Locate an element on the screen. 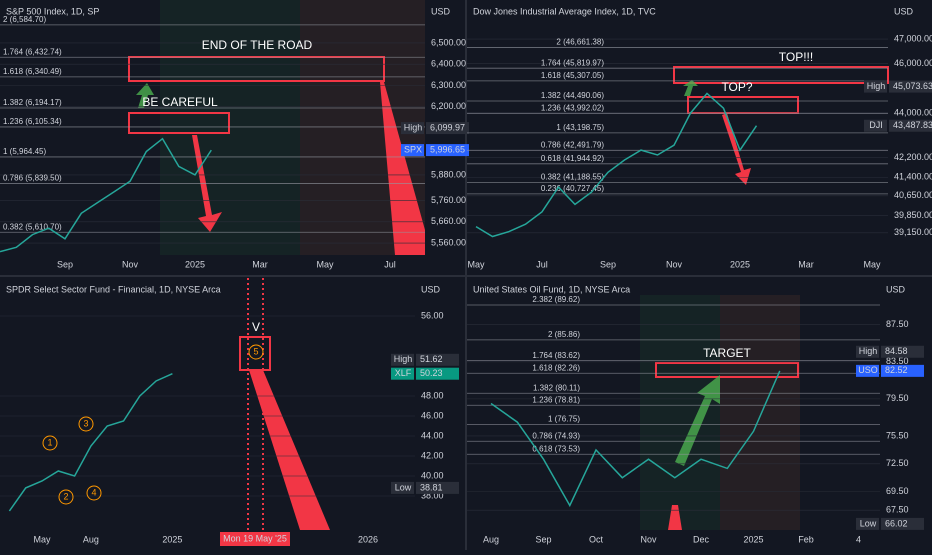 The width and height of the screenshot is (932, 555). y-tick-label: 40.00 is located at coordinates (432, 475).